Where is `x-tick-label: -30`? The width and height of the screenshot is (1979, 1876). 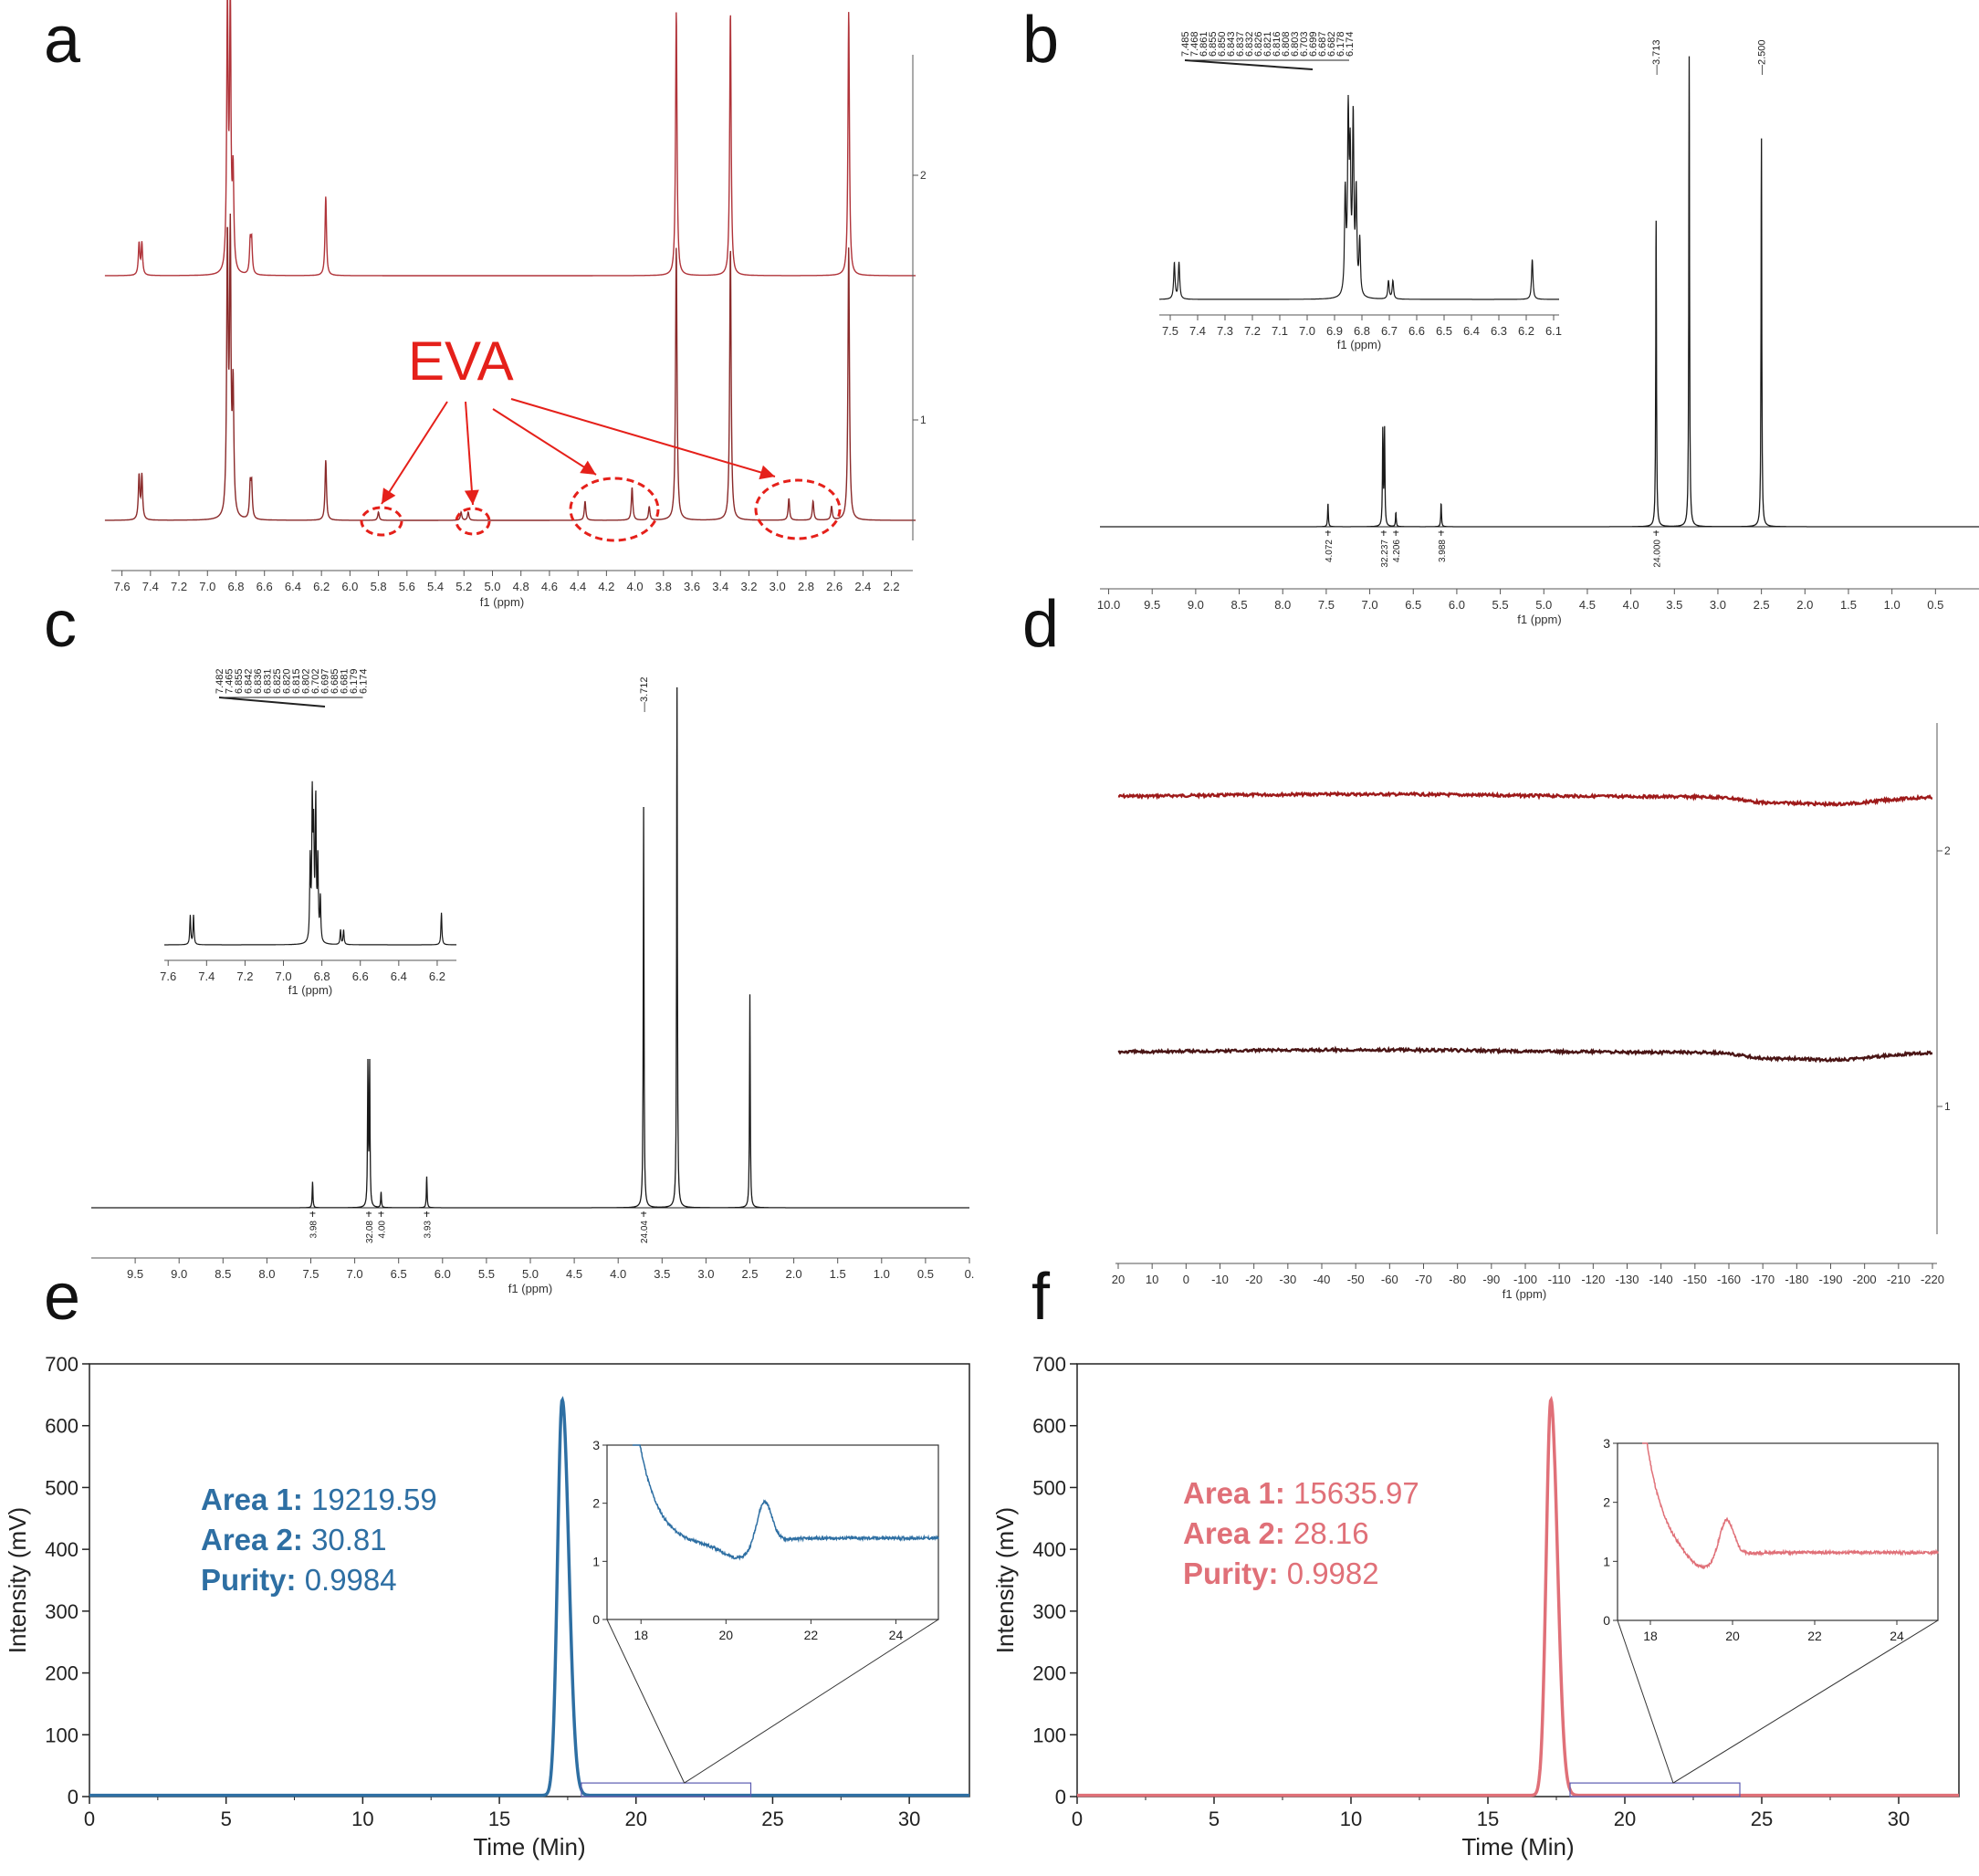
x-tick-label: -30 is located at coordinates (1287, 1279).